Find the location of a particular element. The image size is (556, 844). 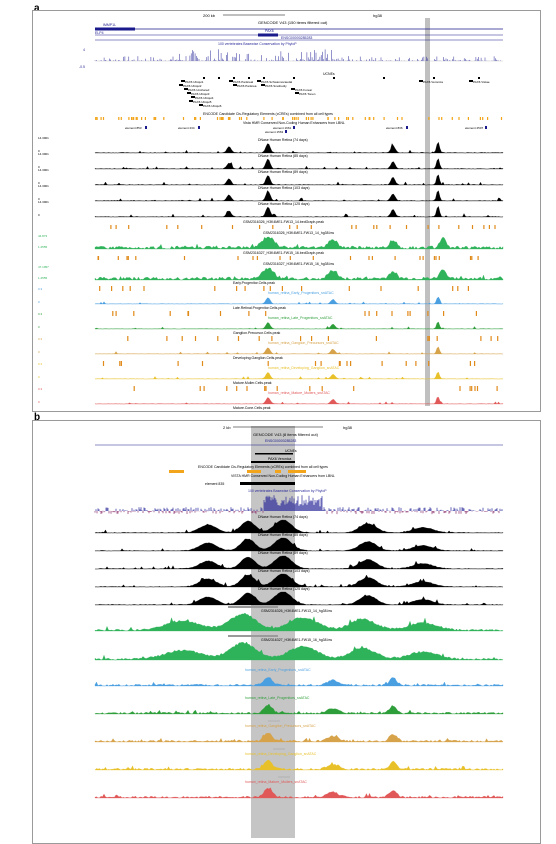

vista-element-label: element 835 is located at coordinates (214, 484).